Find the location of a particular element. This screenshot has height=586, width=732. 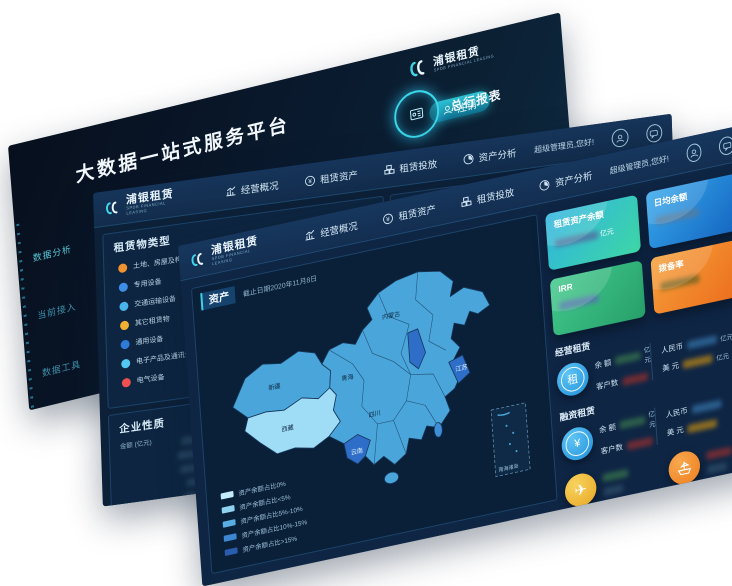

kpi-cards: 租赁资产余额 亿元 日均余额 IRR 拨备率 is located at coordinates (638, 255).